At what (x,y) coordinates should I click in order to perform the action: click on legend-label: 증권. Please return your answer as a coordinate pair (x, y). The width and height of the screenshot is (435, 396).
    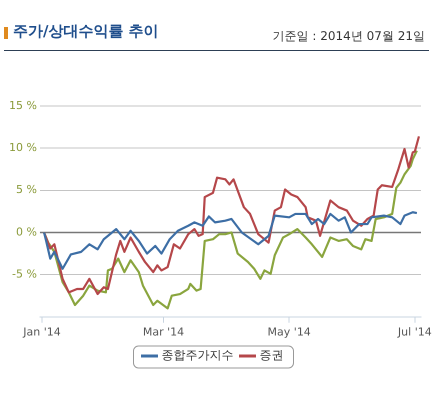
    Looking at the image, I should click on (272, 355).